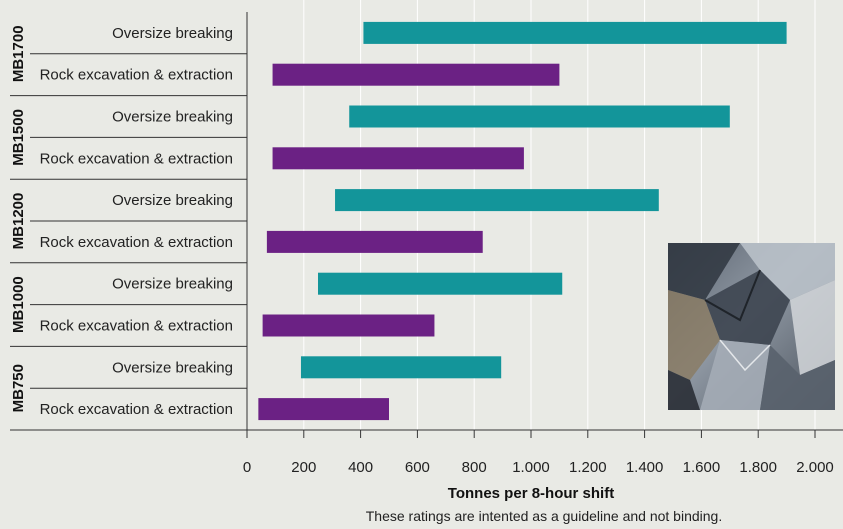 The image size is (843, 529). I want to click on x-tick-label: 400, so click(360, 467).